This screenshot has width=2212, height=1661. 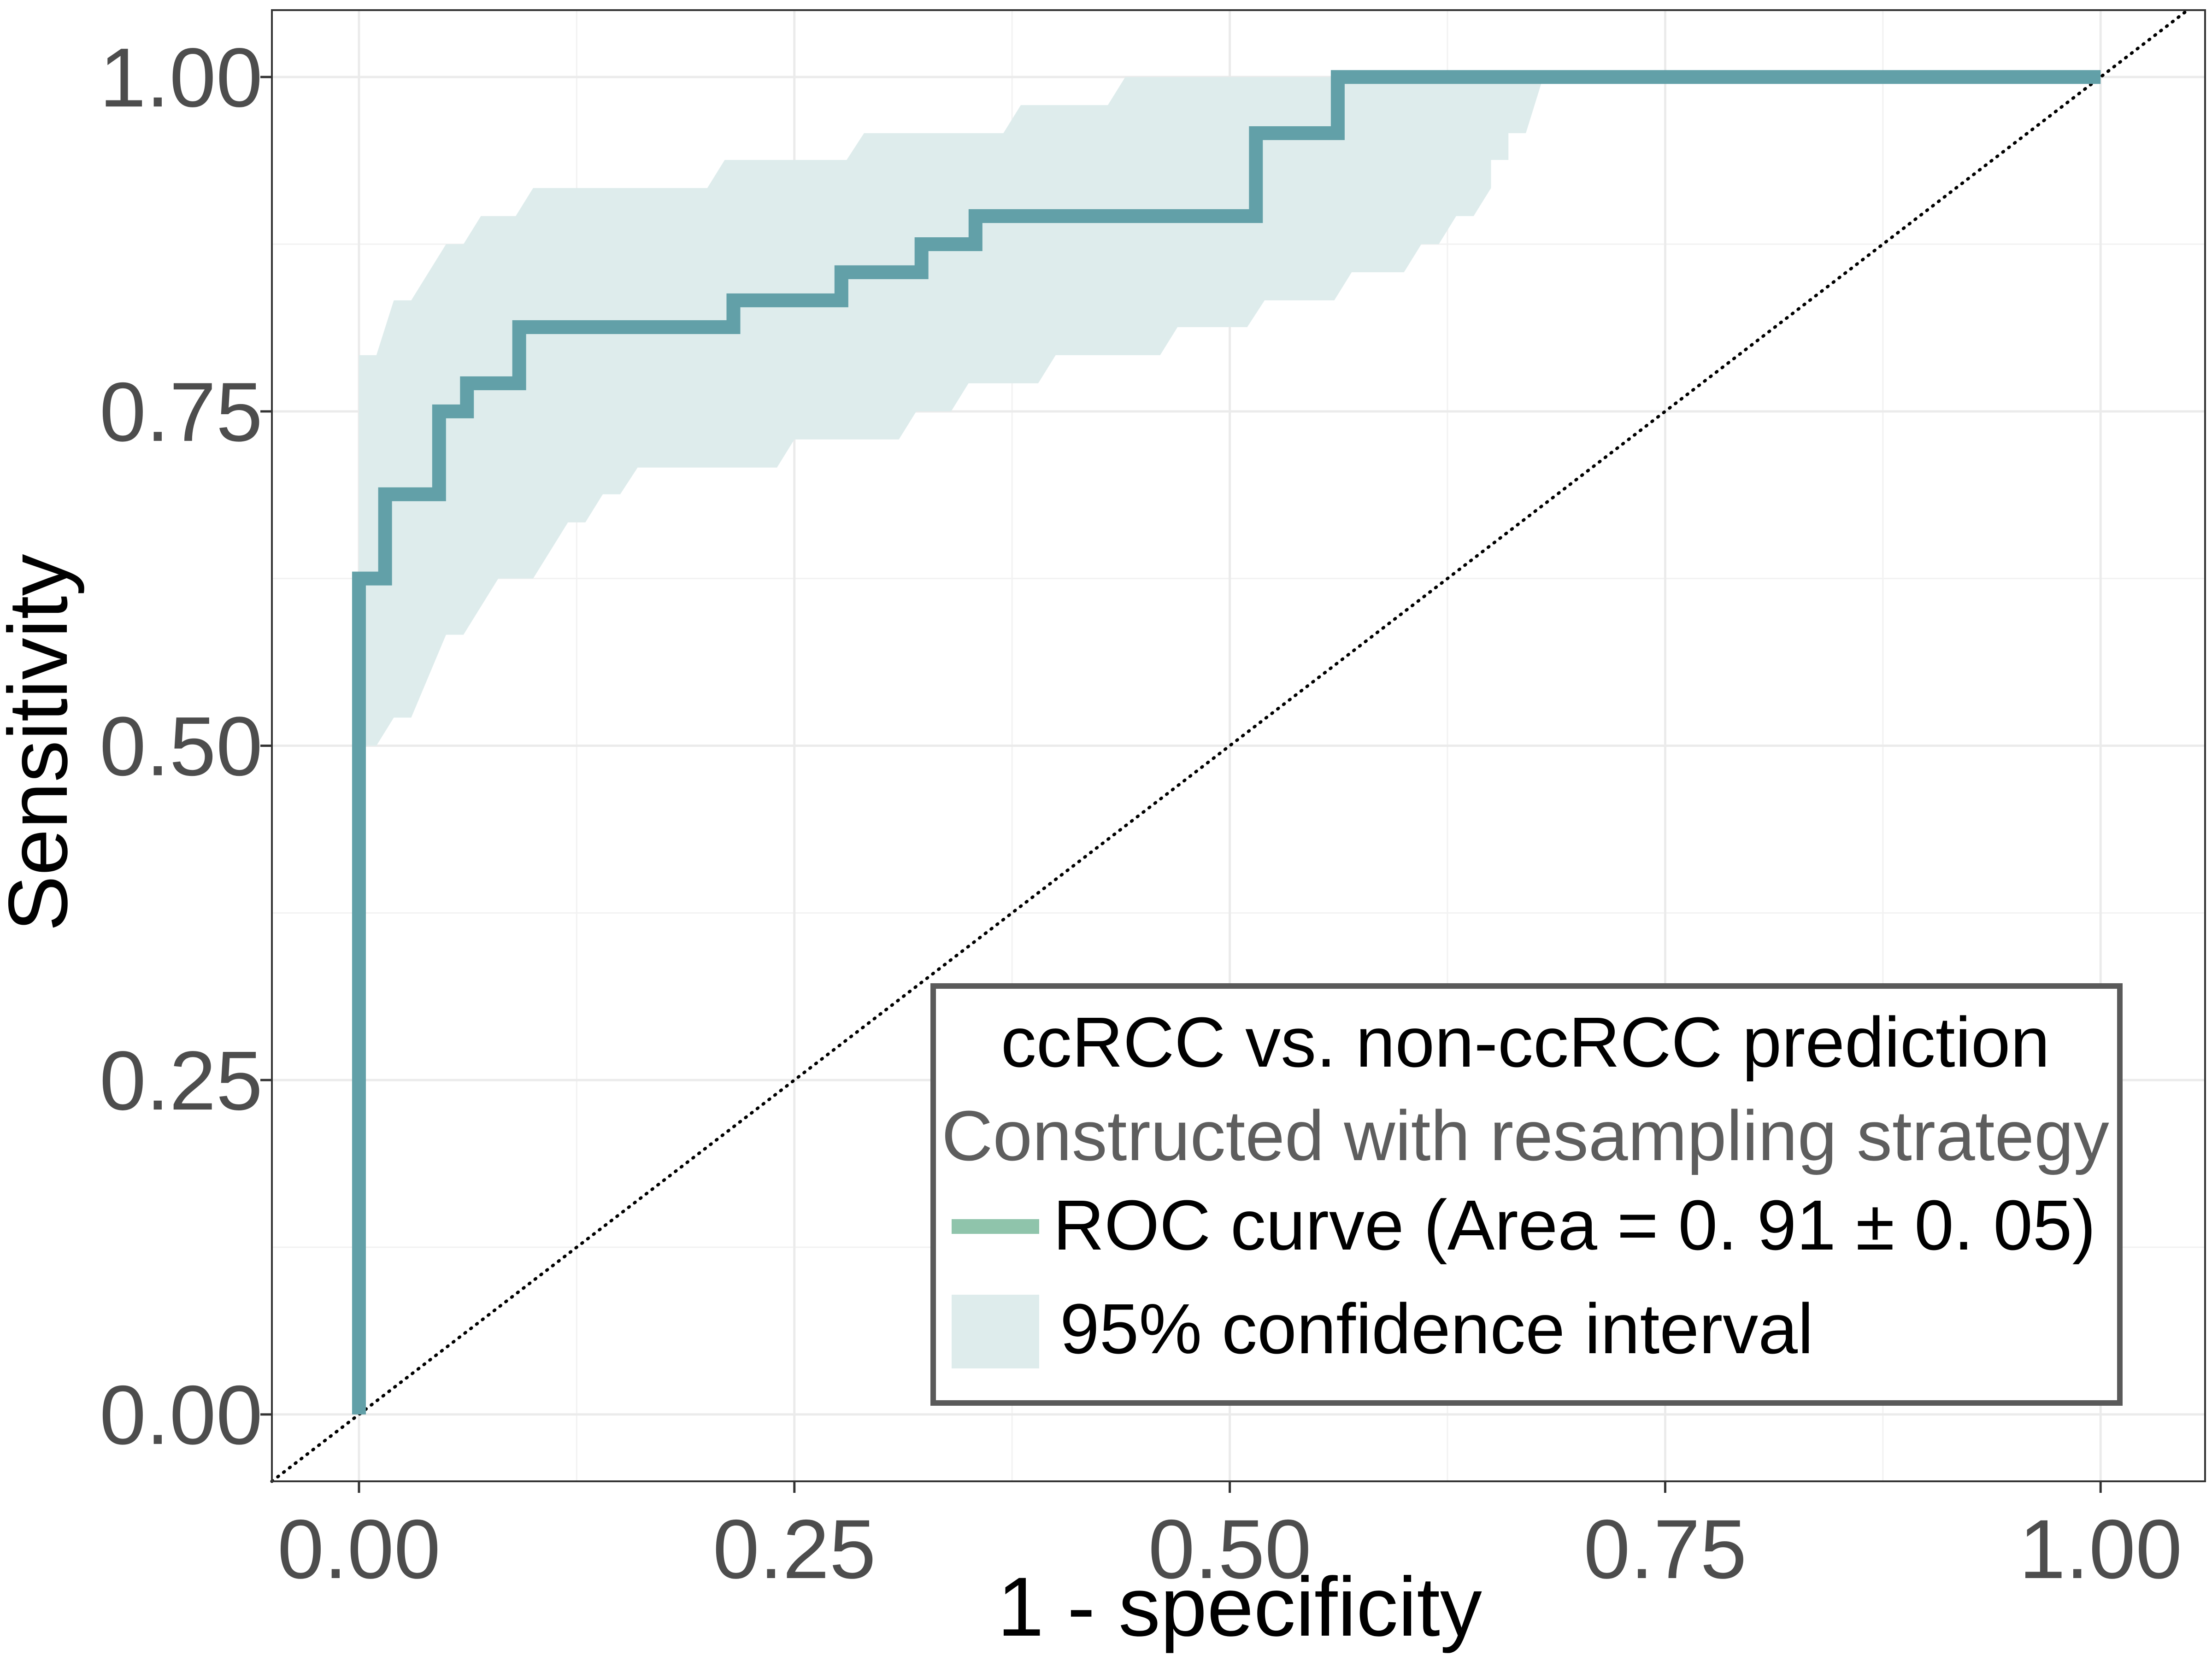 I want to click on y-tick-label: 0.25, so click(x=181, y=1080).